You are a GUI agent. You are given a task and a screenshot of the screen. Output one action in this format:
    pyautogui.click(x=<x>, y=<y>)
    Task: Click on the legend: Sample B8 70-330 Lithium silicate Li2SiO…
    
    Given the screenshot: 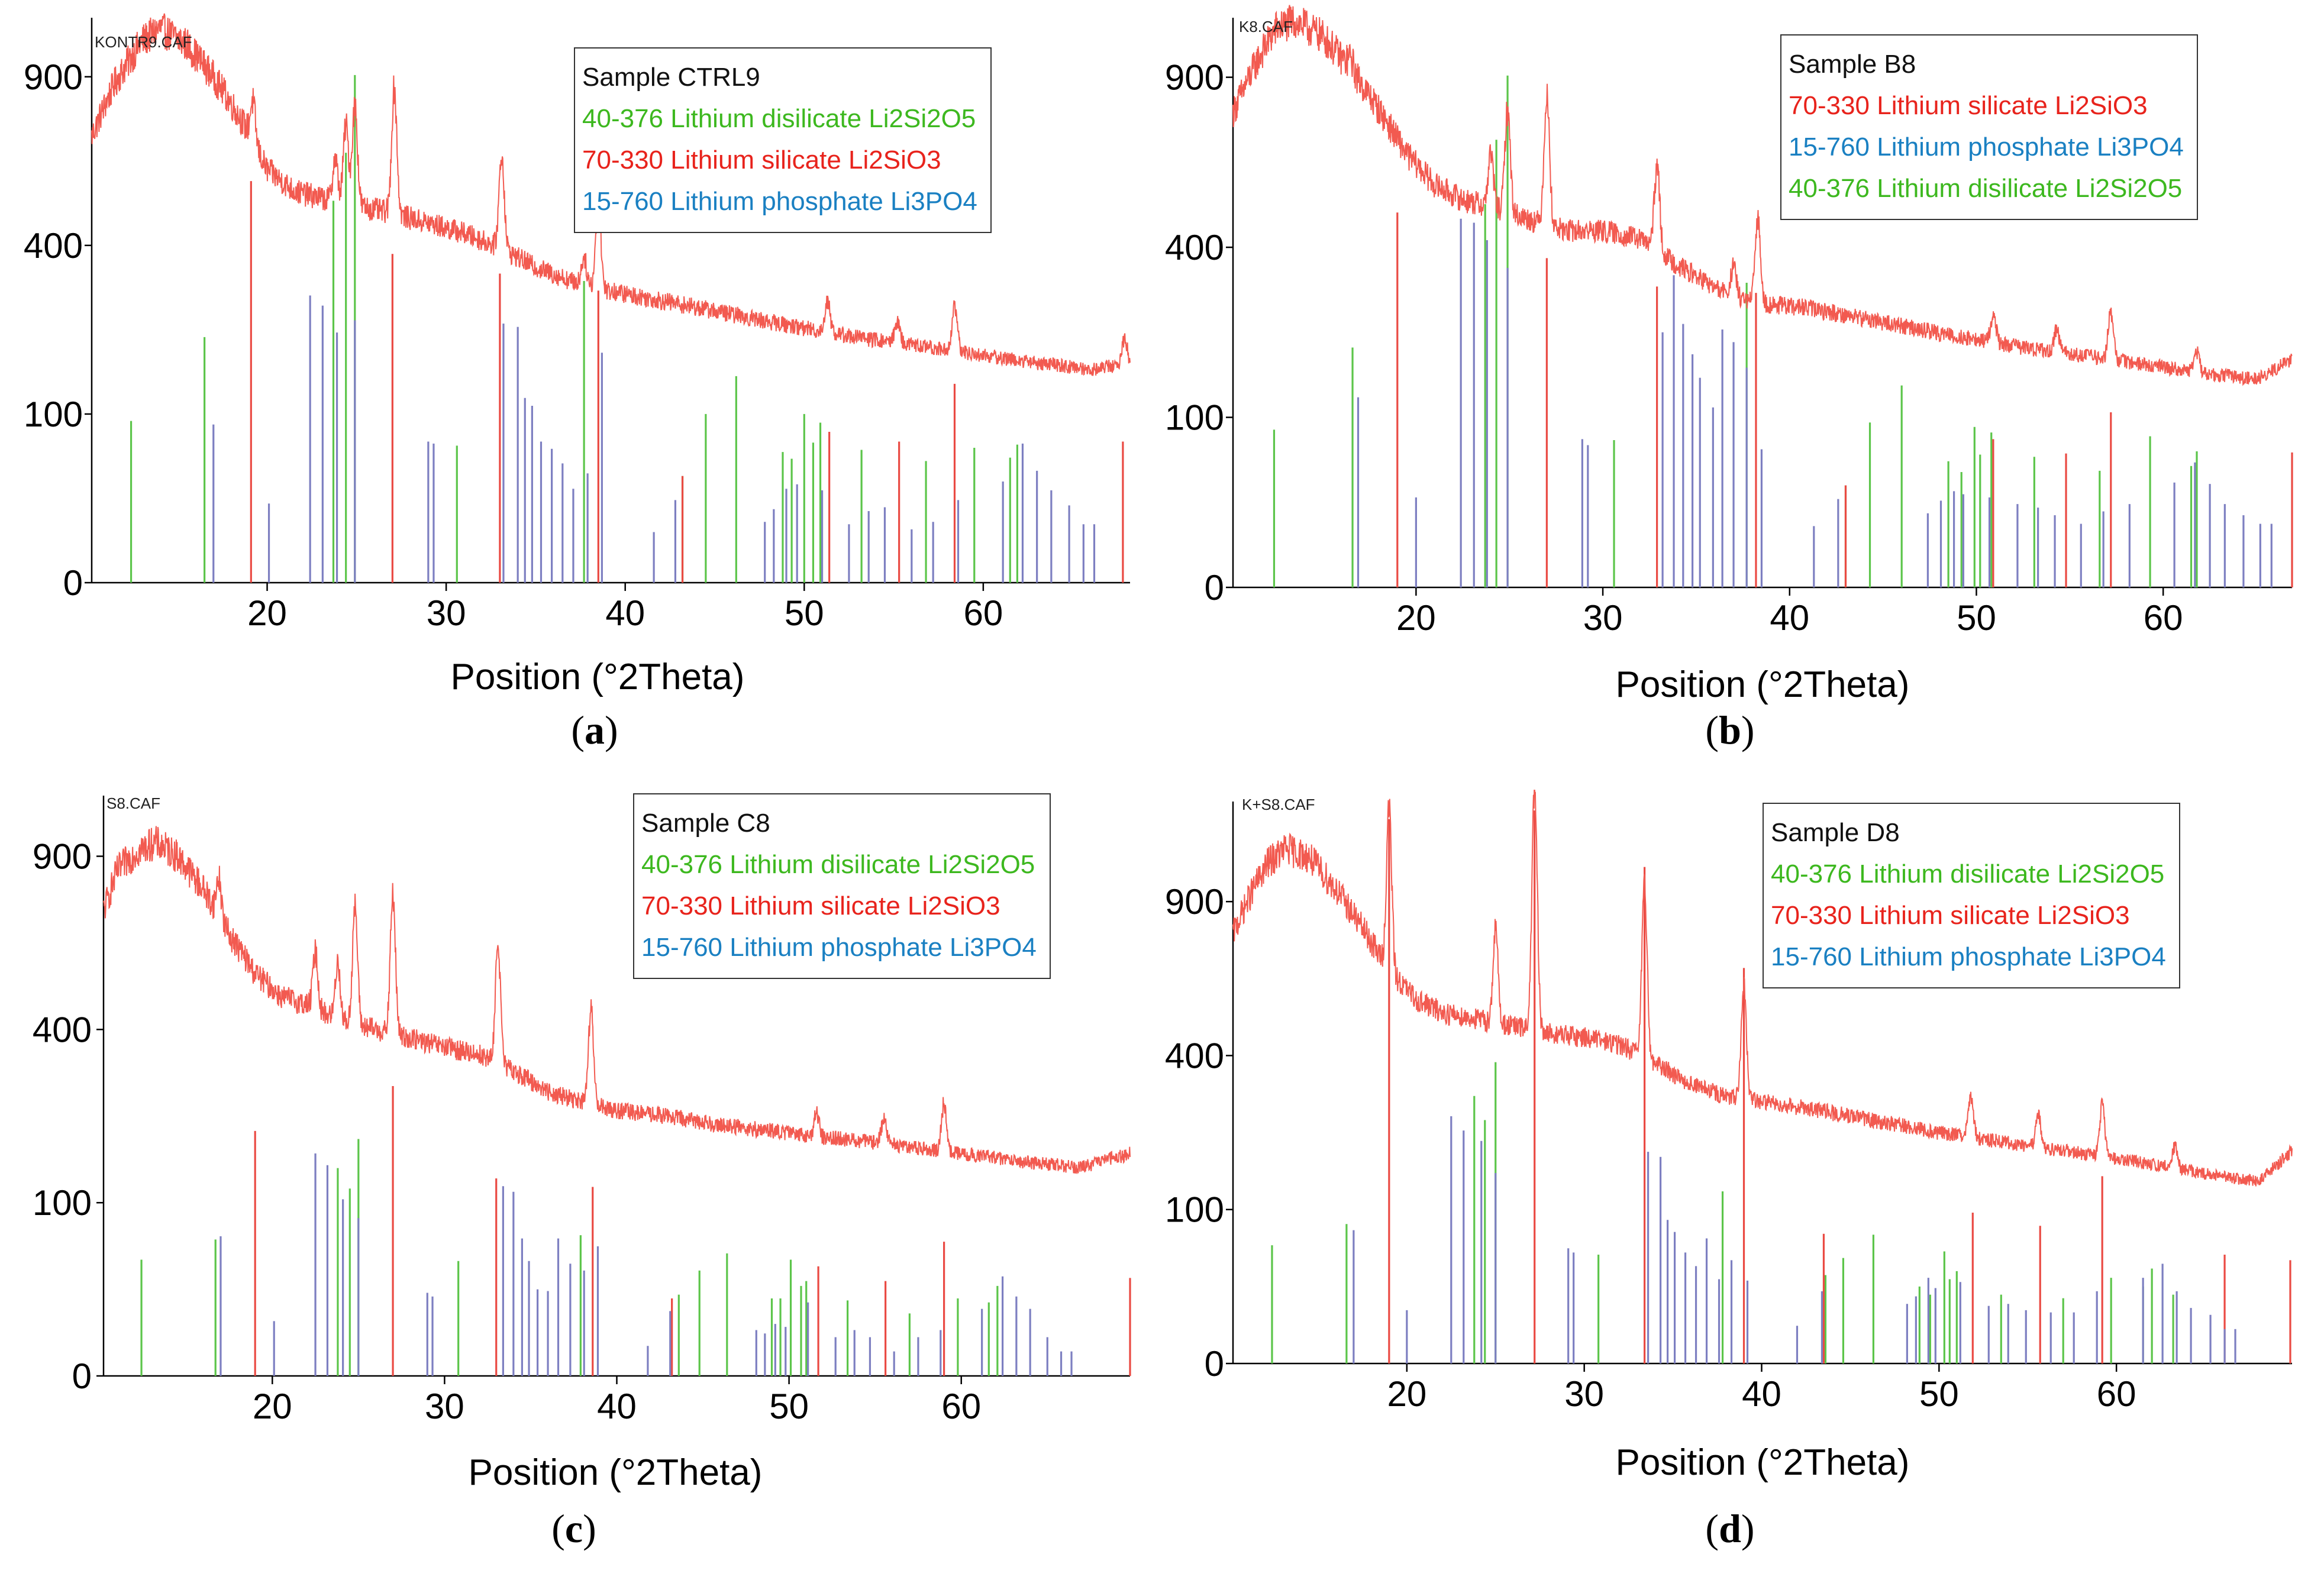 What is the action you would take?
    pyautogui.click(x=1989, y=127)
    